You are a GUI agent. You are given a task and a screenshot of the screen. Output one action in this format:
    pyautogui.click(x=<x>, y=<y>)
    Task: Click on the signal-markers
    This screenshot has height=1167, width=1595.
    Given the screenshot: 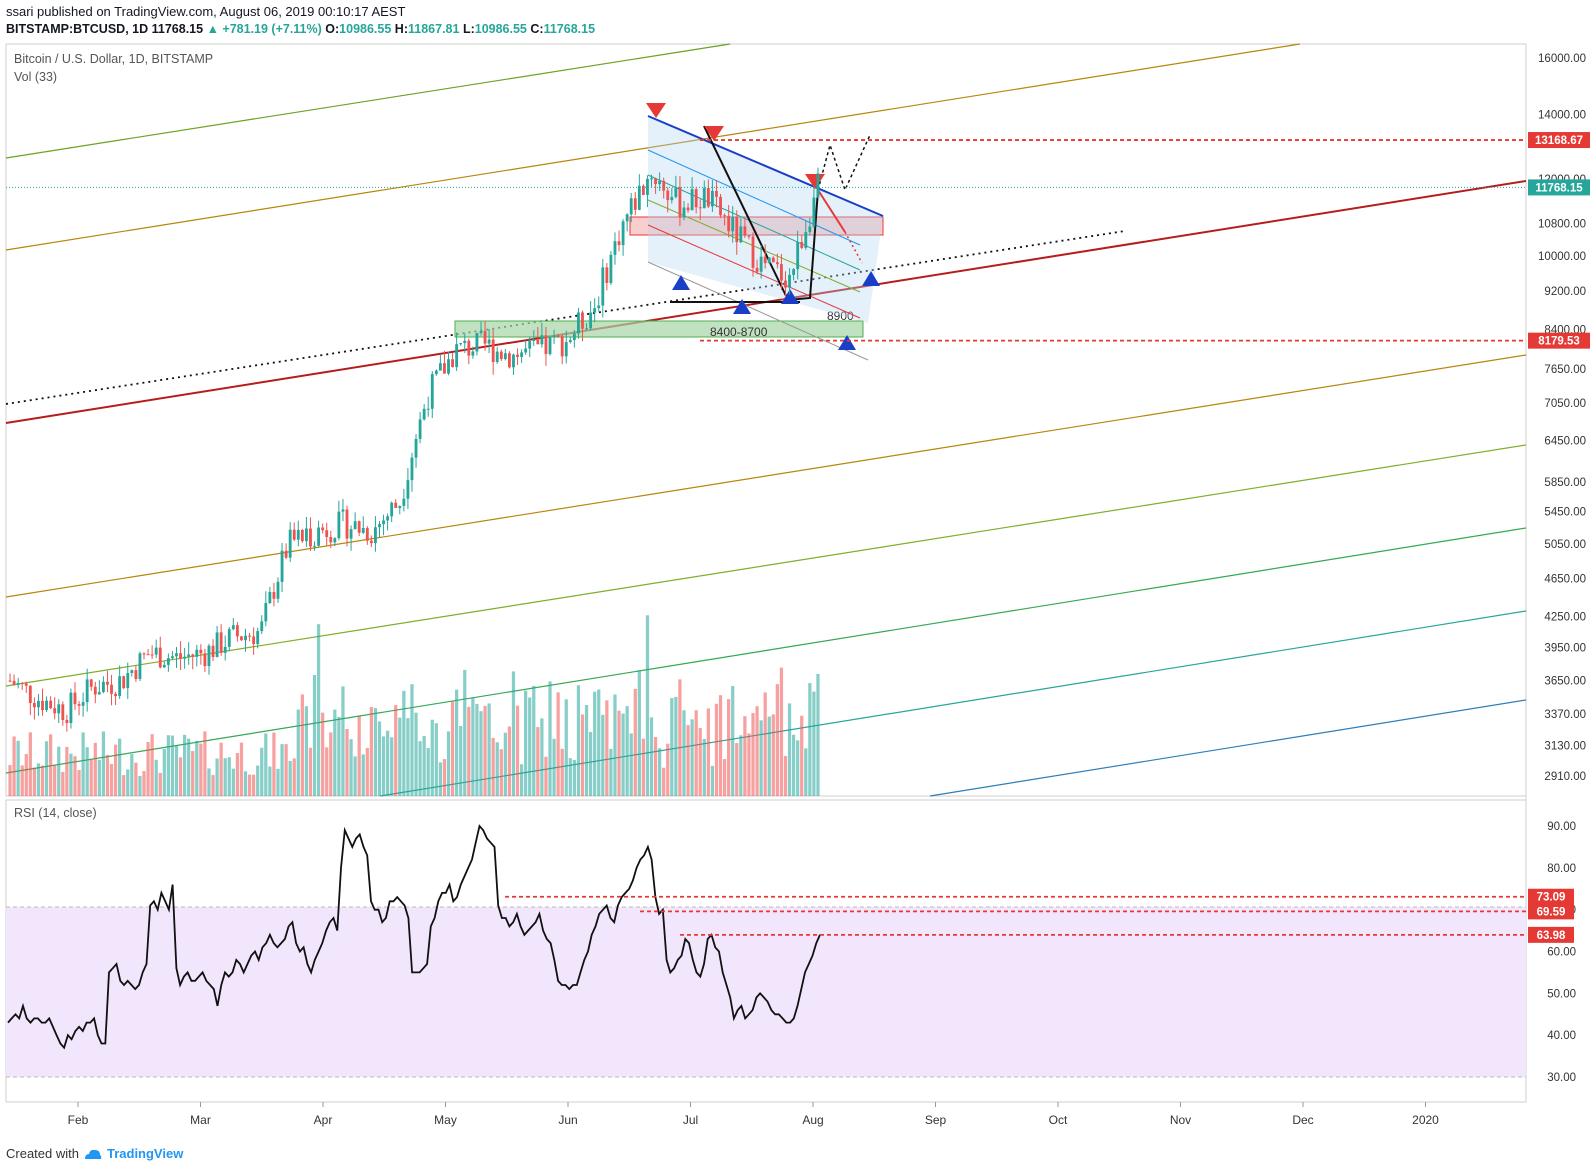 What is the action you would take?
    pyautogui.click(x=763, y=226)
    